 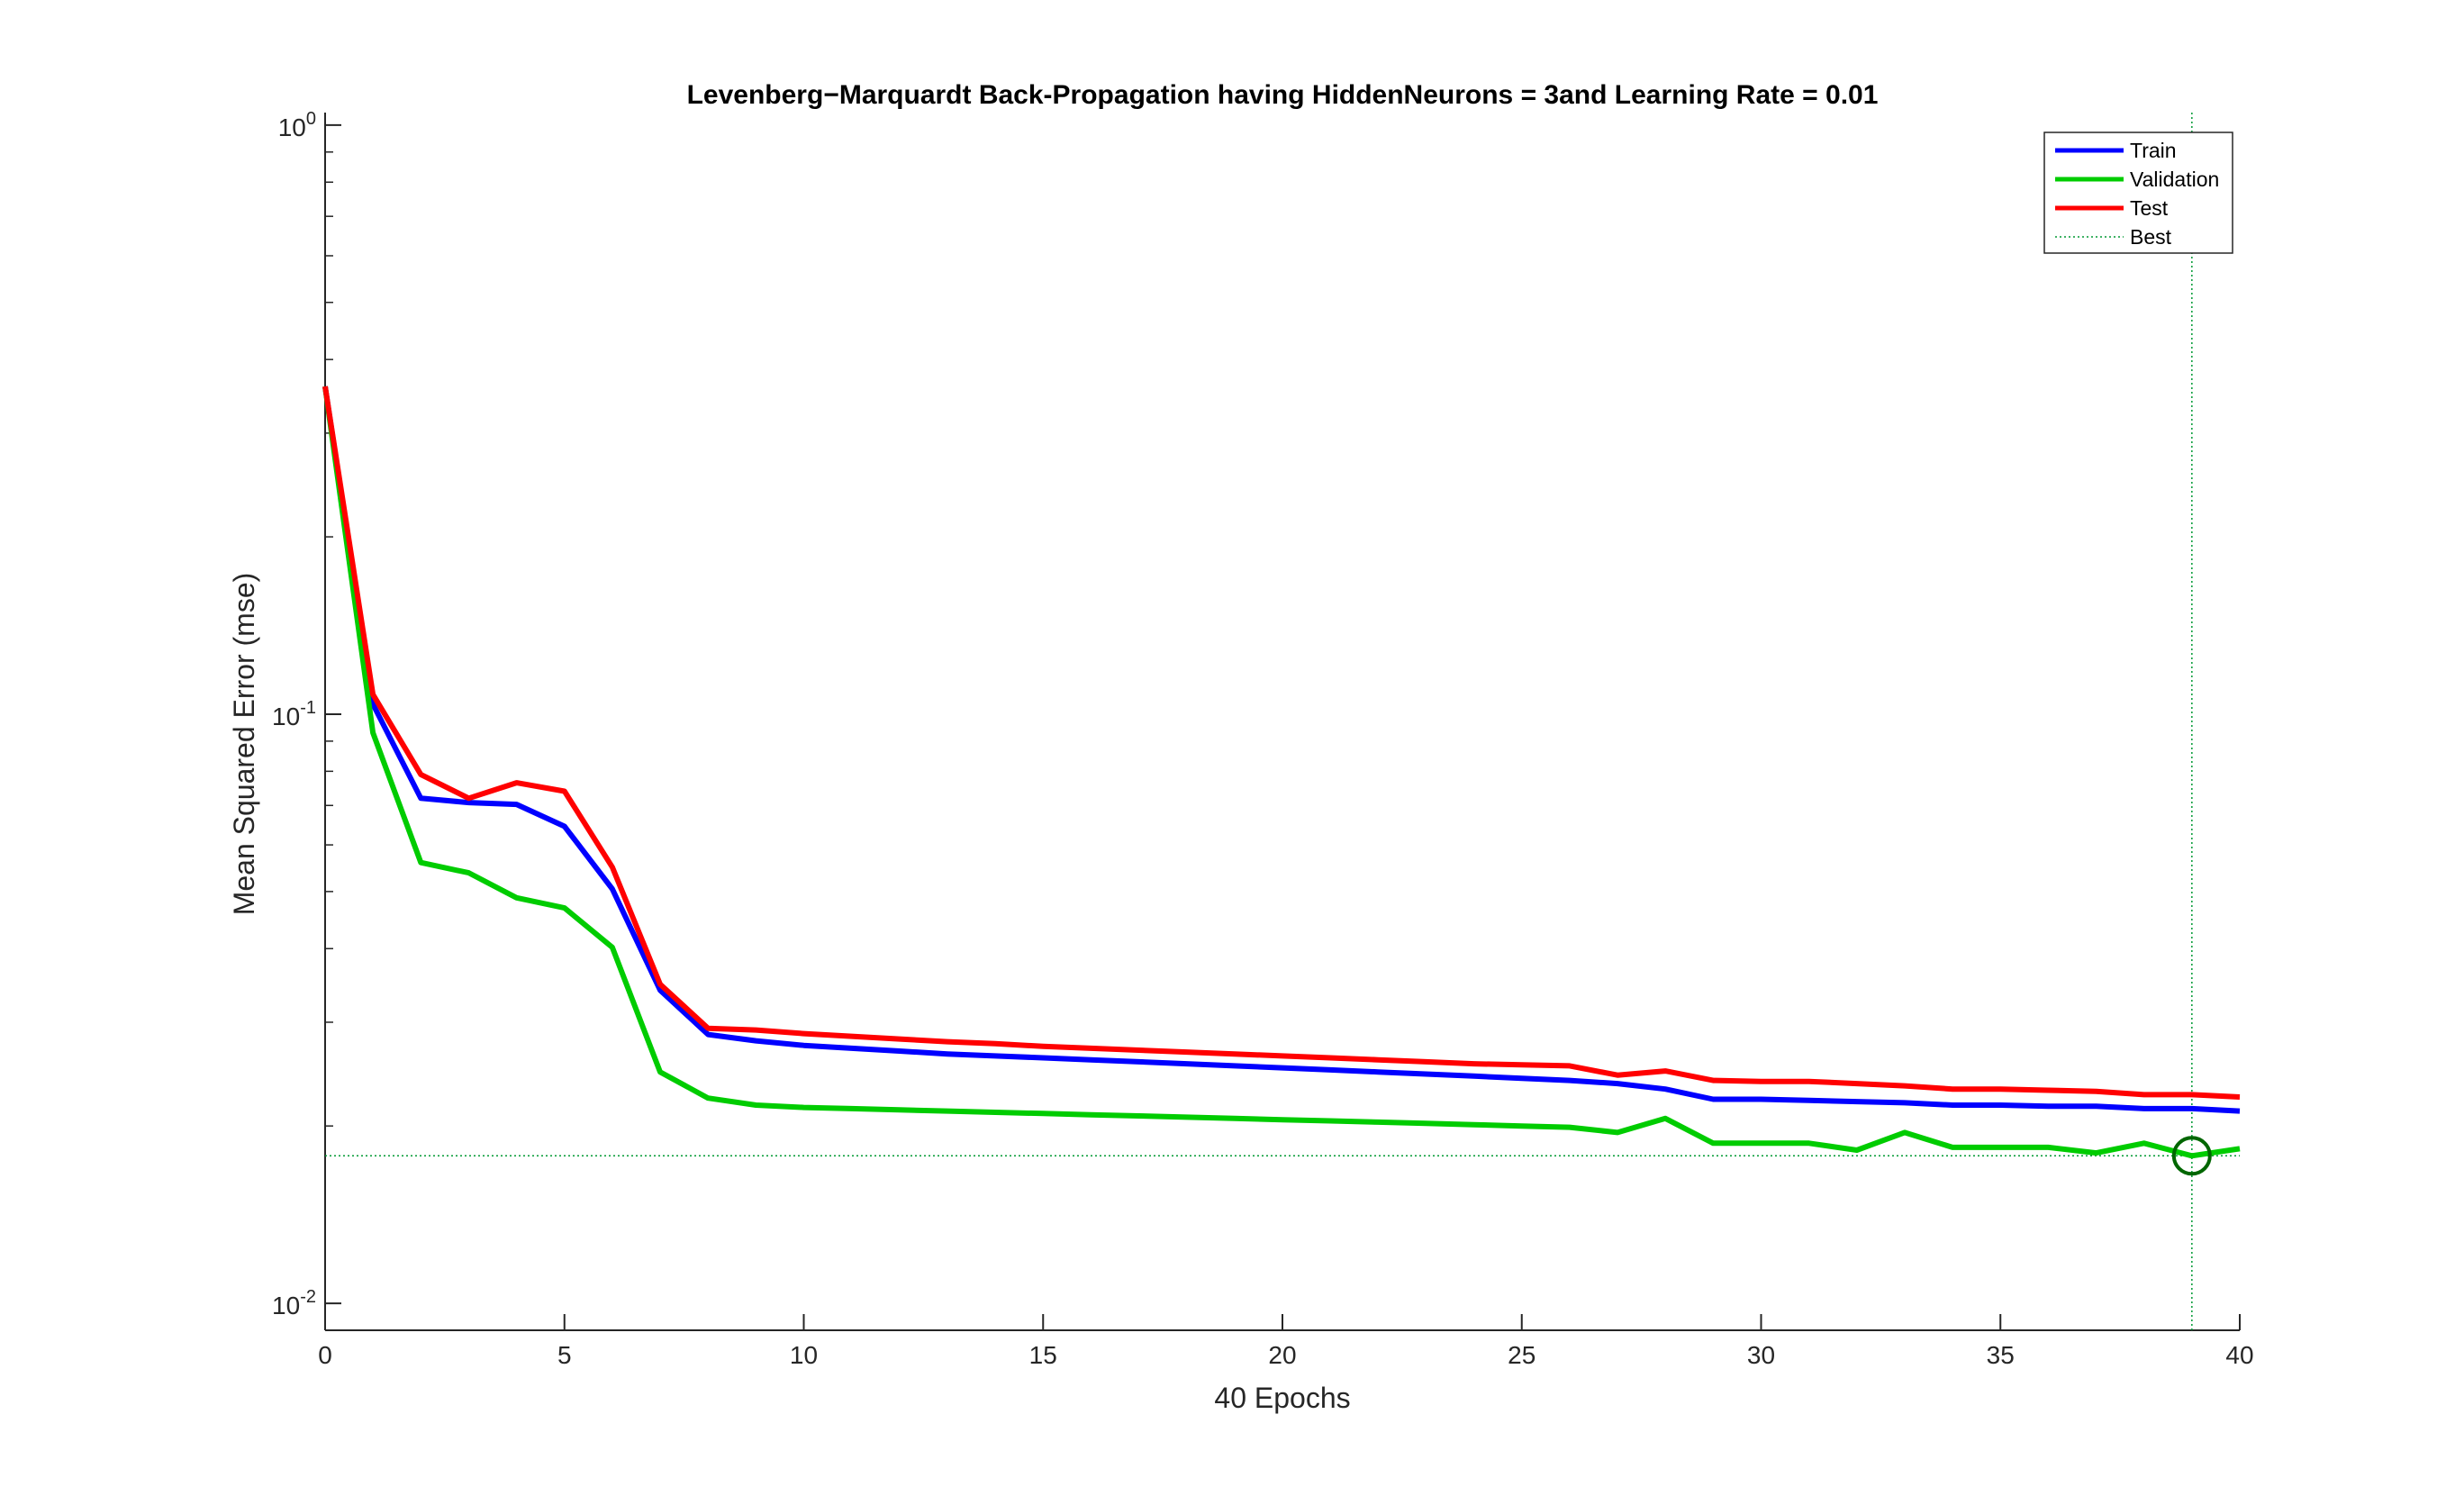 What do you see at coordinates (2153, 150) in the screenshot?
I see `legend-label-train: Train` at bounding box center [2153, 150].